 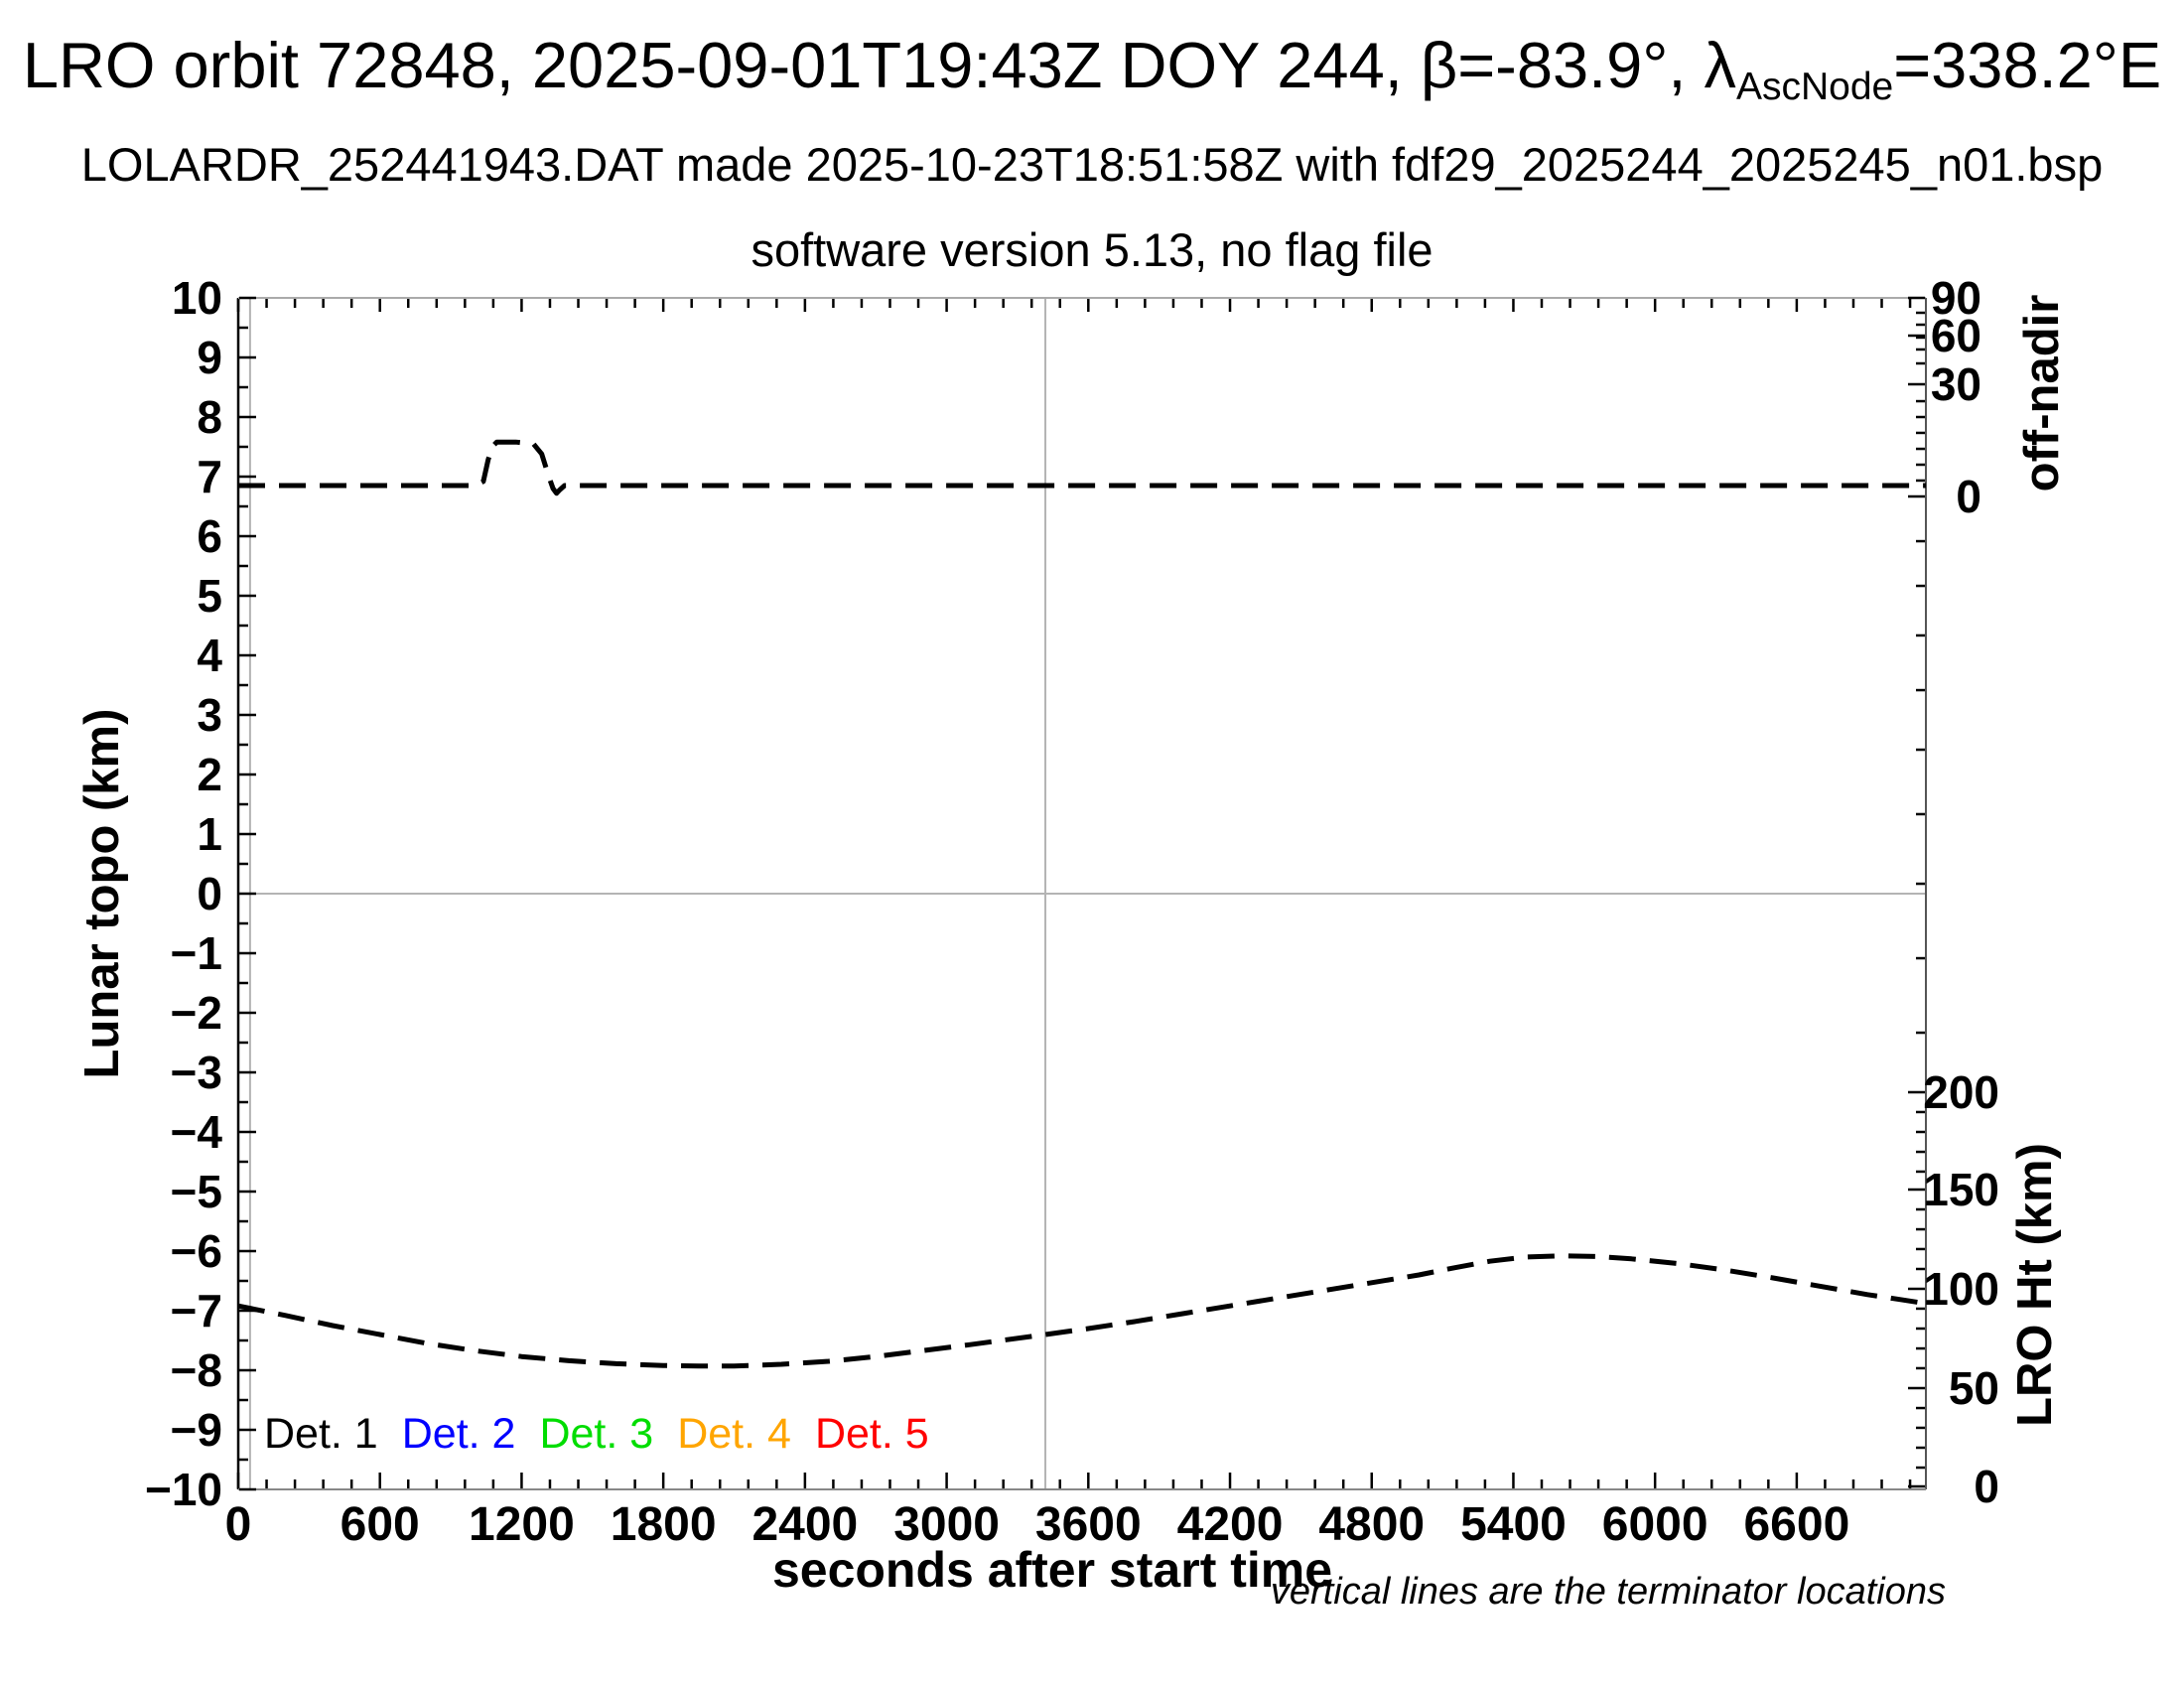 What do you see at coordinates (196, 1191) in the screenshot?
I see `y-tick-label: −5` at bounding box center [196, 1191].